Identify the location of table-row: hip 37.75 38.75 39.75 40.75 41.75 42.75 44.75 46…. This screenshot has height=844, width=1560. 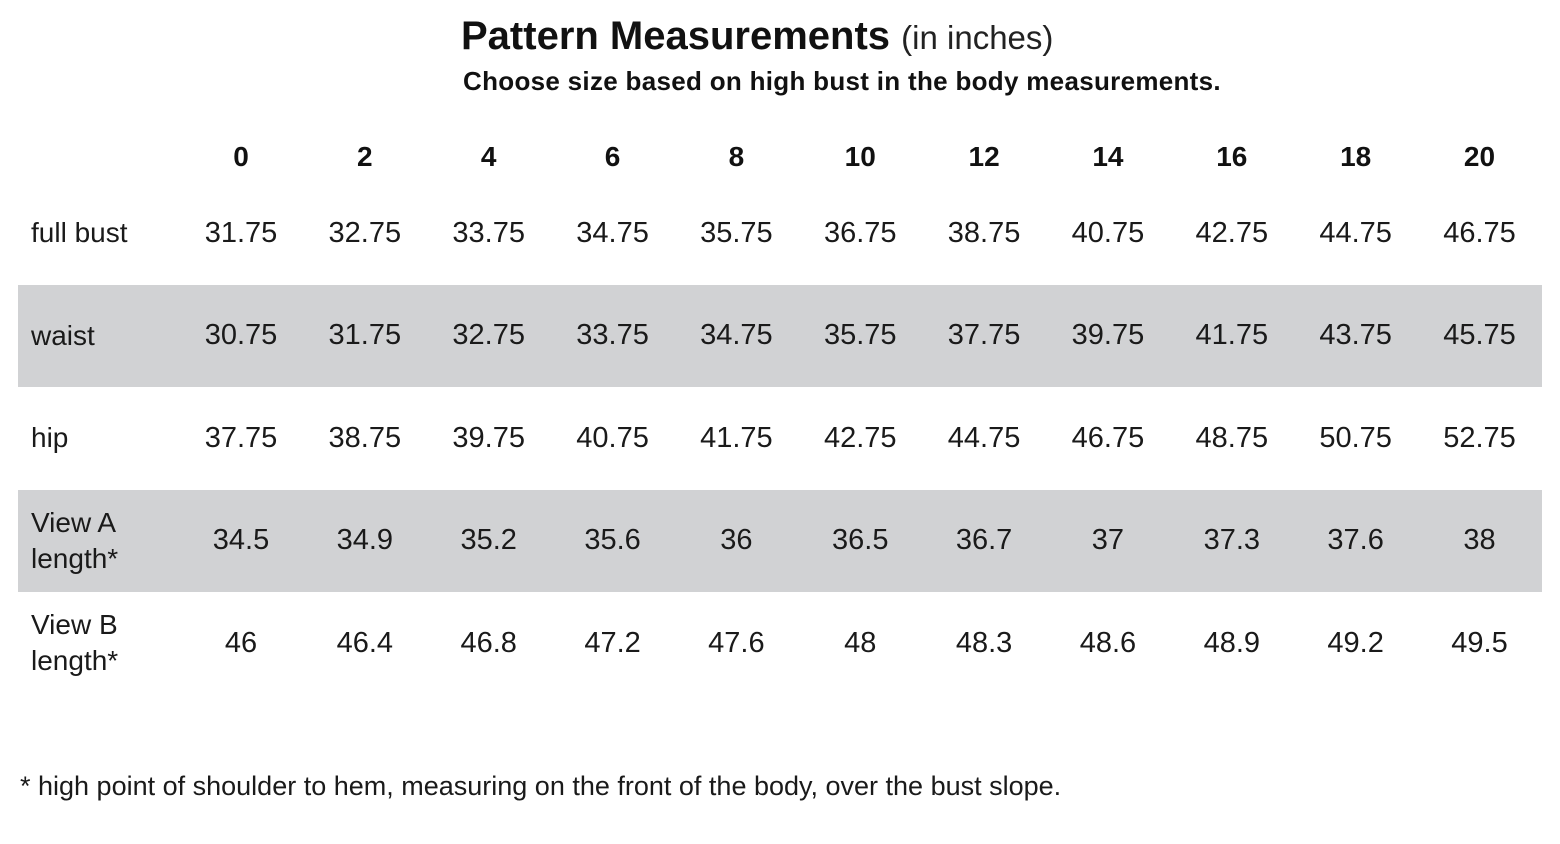
(780, 438).